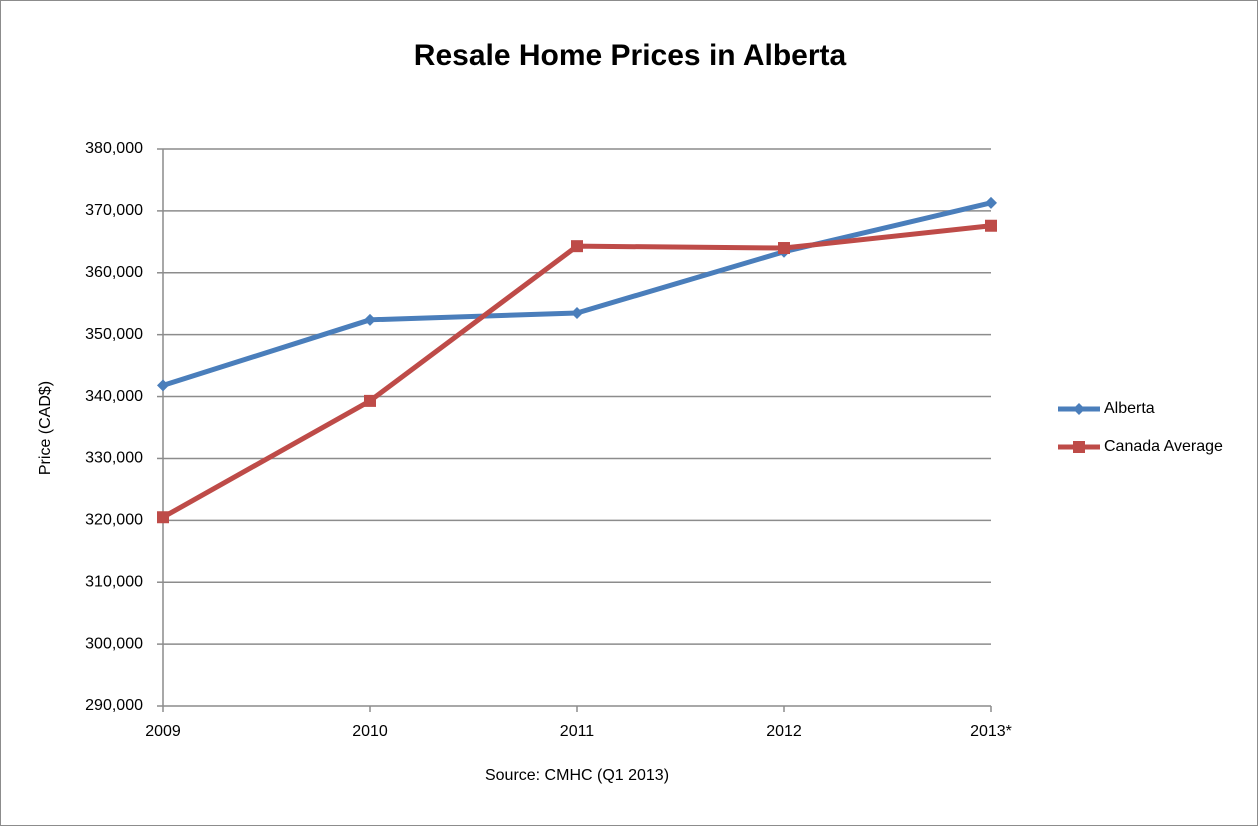 The height and width of the screenshot is (828, 1260). What do you see at coordinates (114, 520) in the screenshot?
I see `y-tick-label: 320,000` at bounding box center [114, 520].